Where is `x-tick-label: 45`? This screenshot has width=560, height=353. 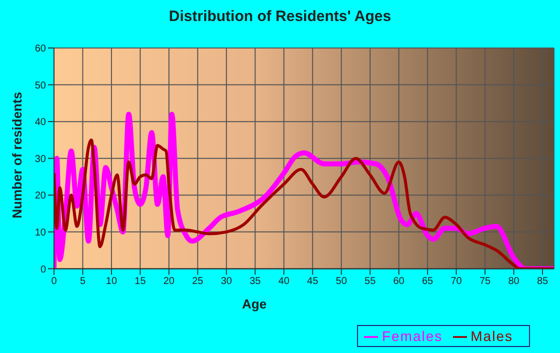 x-tick-label: 45 is located at coordinates (313, 281).